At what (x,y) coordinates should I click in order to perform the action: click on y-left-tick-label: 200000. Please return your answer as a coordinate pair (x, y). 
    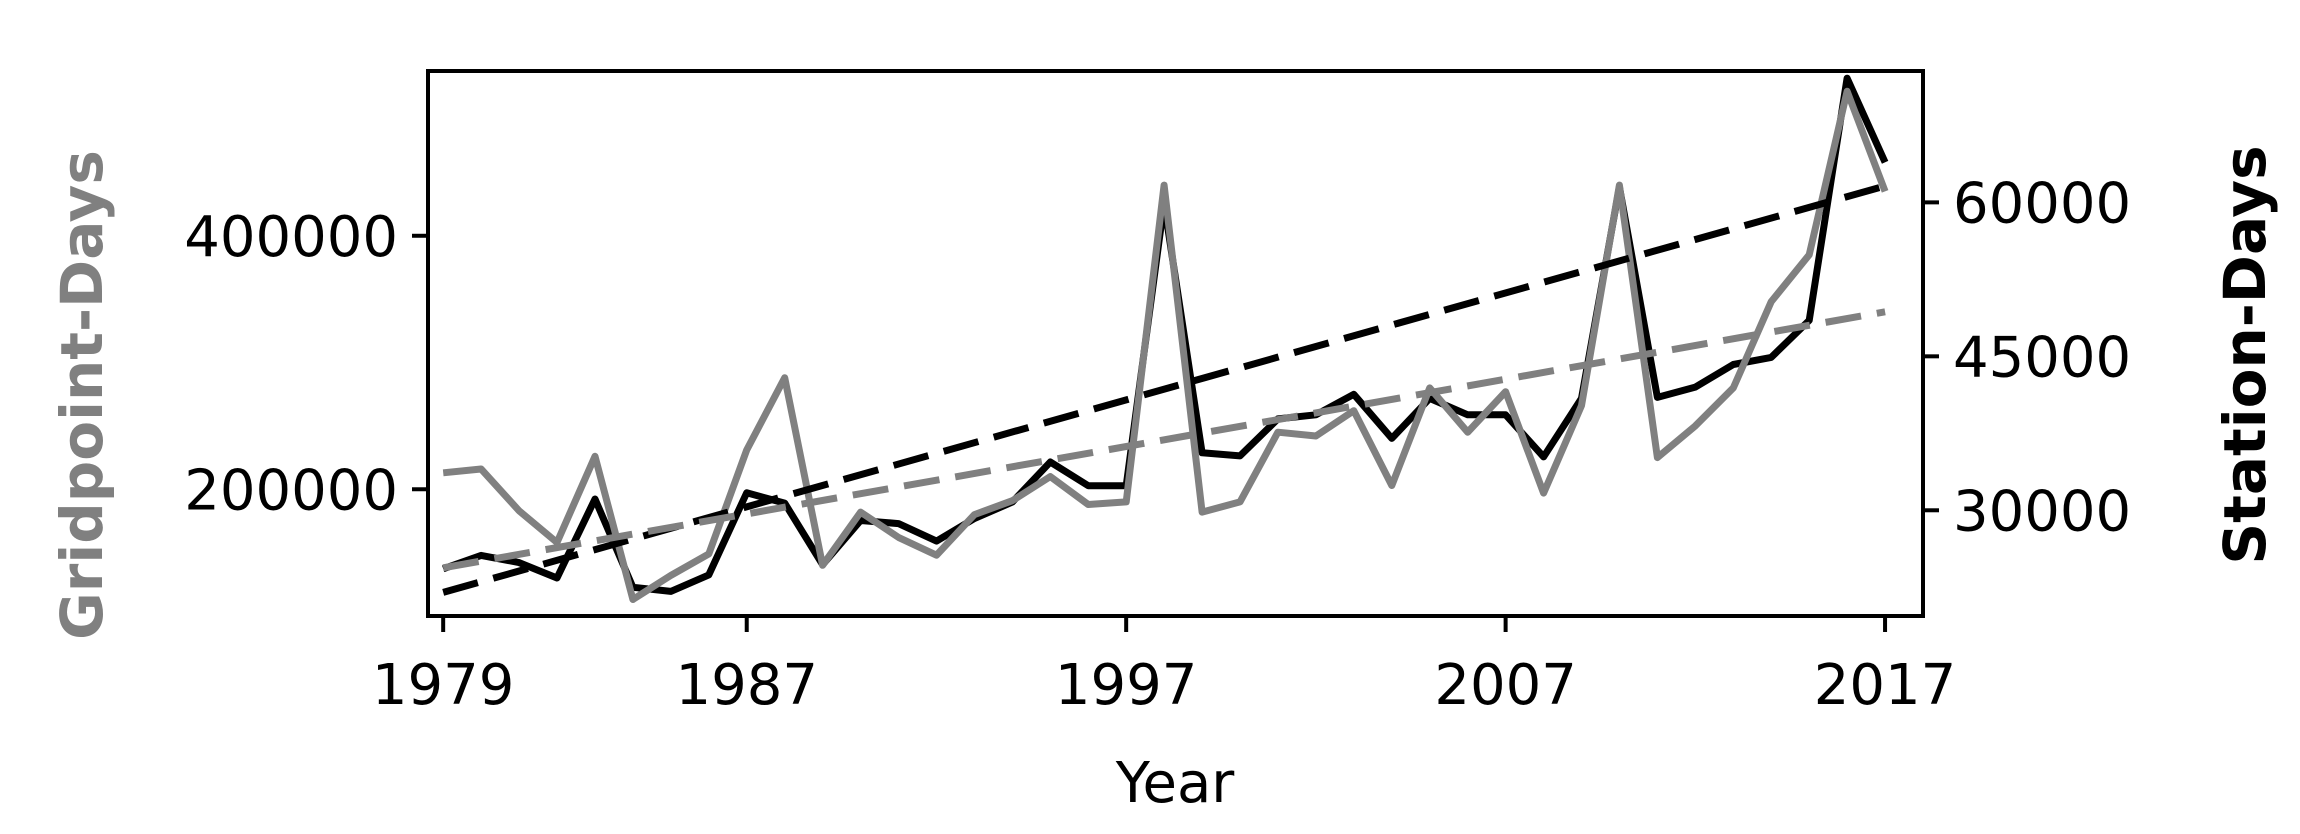
    Looking at the image, I should click on (291, 490).